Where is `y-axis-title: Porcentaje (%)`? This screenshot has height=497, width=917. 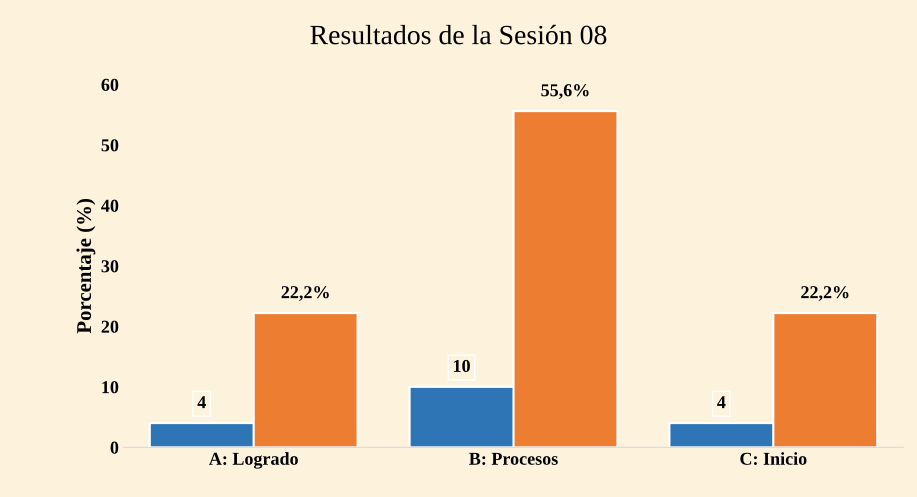
y-axis-title: Porcentaje (%) is located at coordinates (86, 266).